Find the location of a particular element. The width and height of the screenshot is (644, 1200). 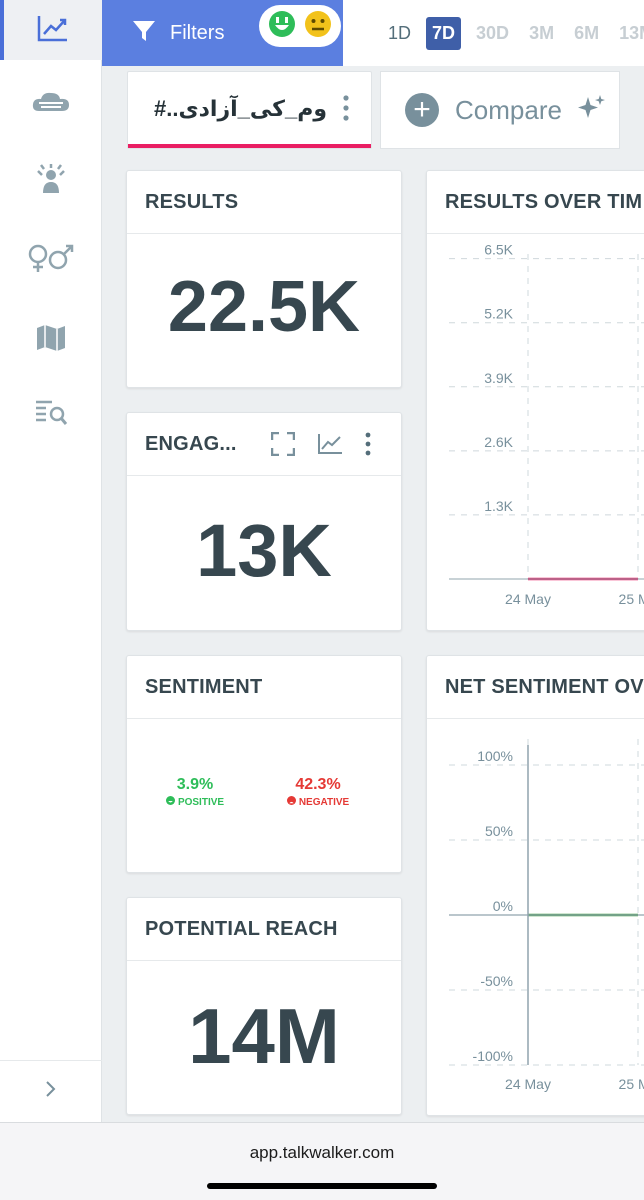

range-7d: 7D is located at coordinates (444, 33).